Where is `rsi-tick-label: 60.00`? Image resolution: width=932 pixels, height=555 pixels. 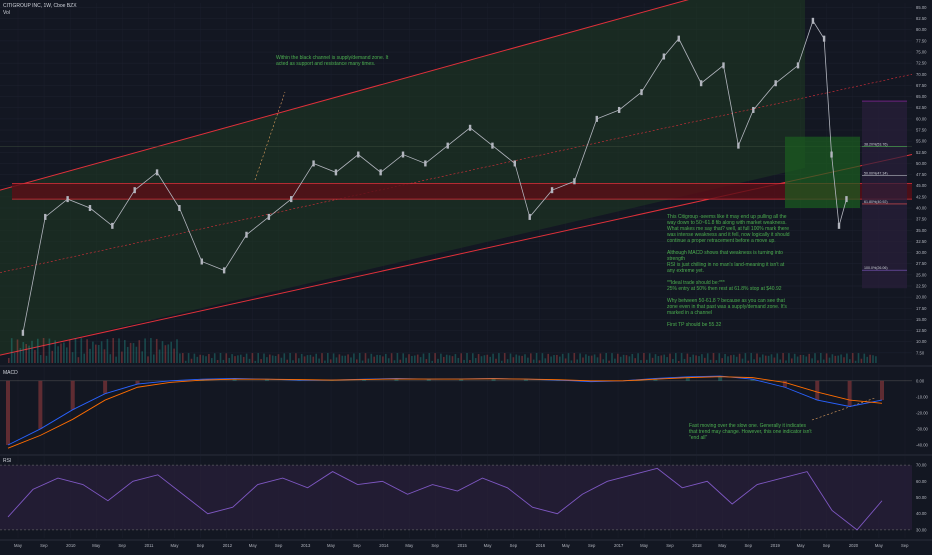
rsi-tick-label: 60.00 is located at coordinates (921, 481).